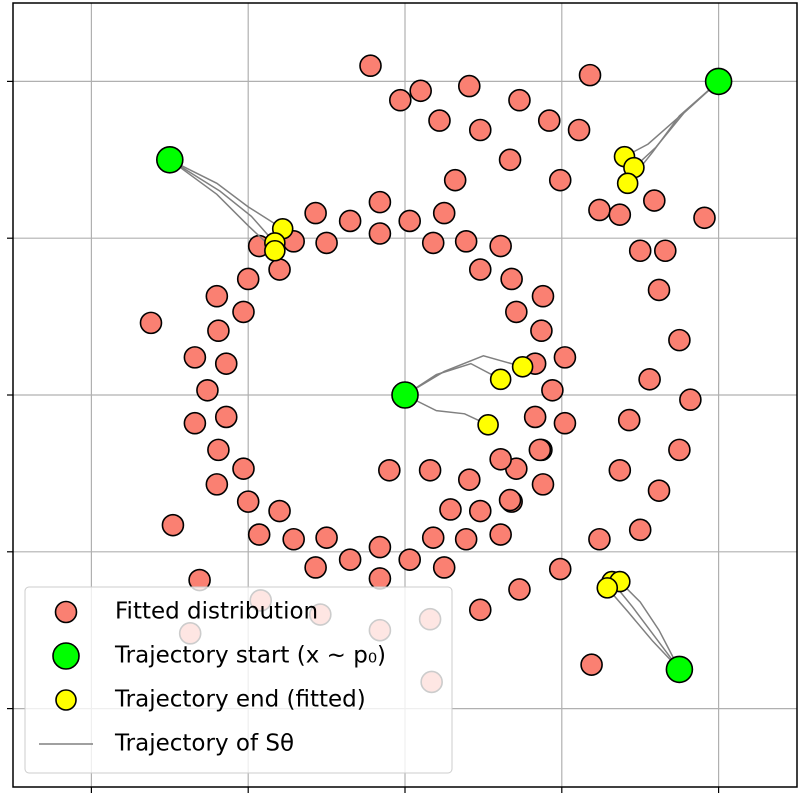 Image resolution: width=800 pixels, height=800 pixels. I want to click on legend-label: Trajectory end (fitted), so click(240, 700).